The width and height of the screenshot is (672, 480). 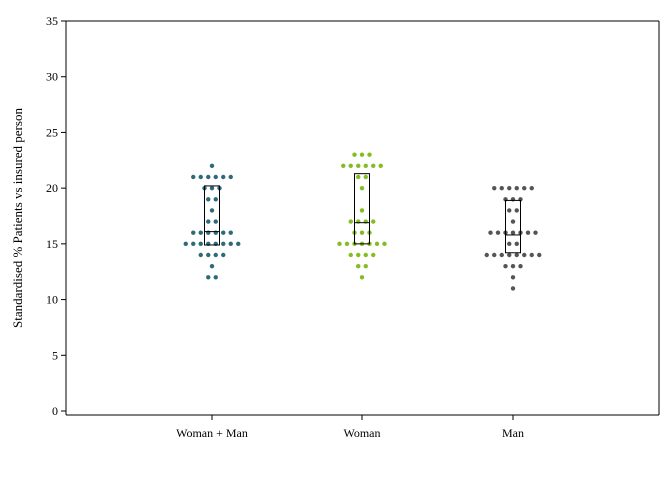 I want to click on y-tick-label: 20, so click(x=52, y=188).